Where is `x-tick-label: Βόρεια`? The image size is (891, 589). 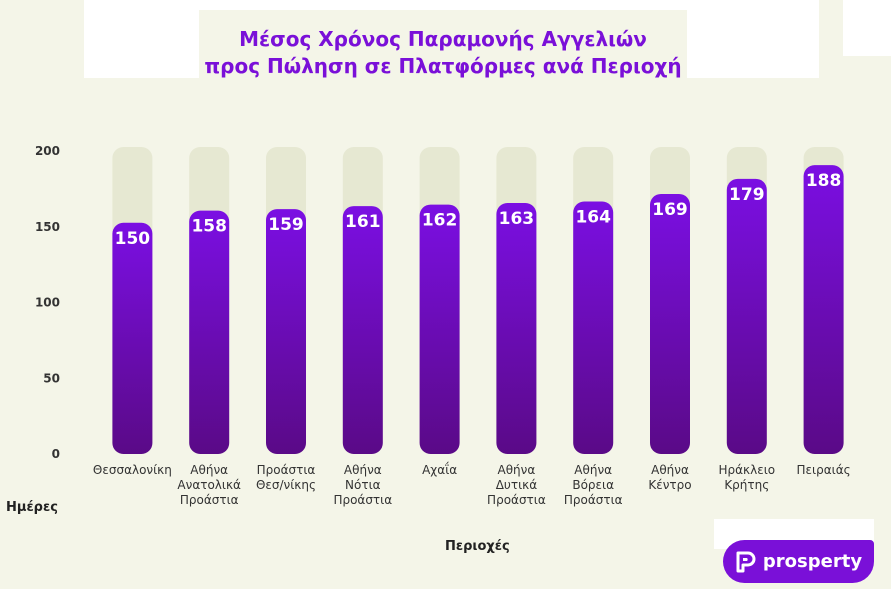 x-tick-label: Βόρεια is located at coordinates (593, 485).